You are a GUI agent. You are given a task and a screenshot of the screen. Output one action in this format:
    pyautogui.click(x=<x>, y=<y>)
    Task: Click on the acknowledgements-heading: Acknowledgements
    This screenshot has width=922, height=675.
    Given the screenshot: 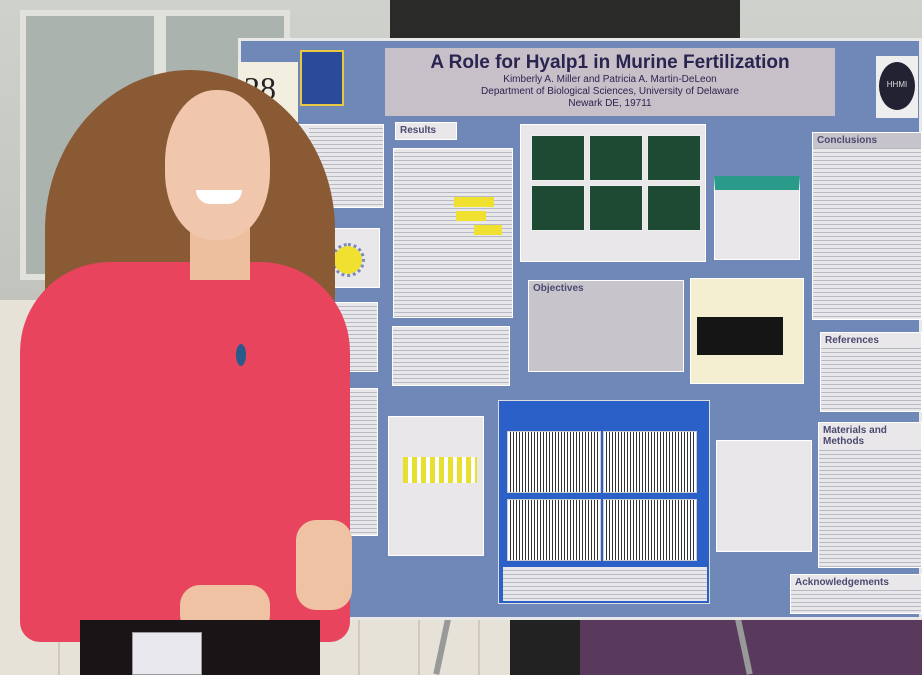 What is the action you would take?
    pyautogui.click(x=856, y=582)
    